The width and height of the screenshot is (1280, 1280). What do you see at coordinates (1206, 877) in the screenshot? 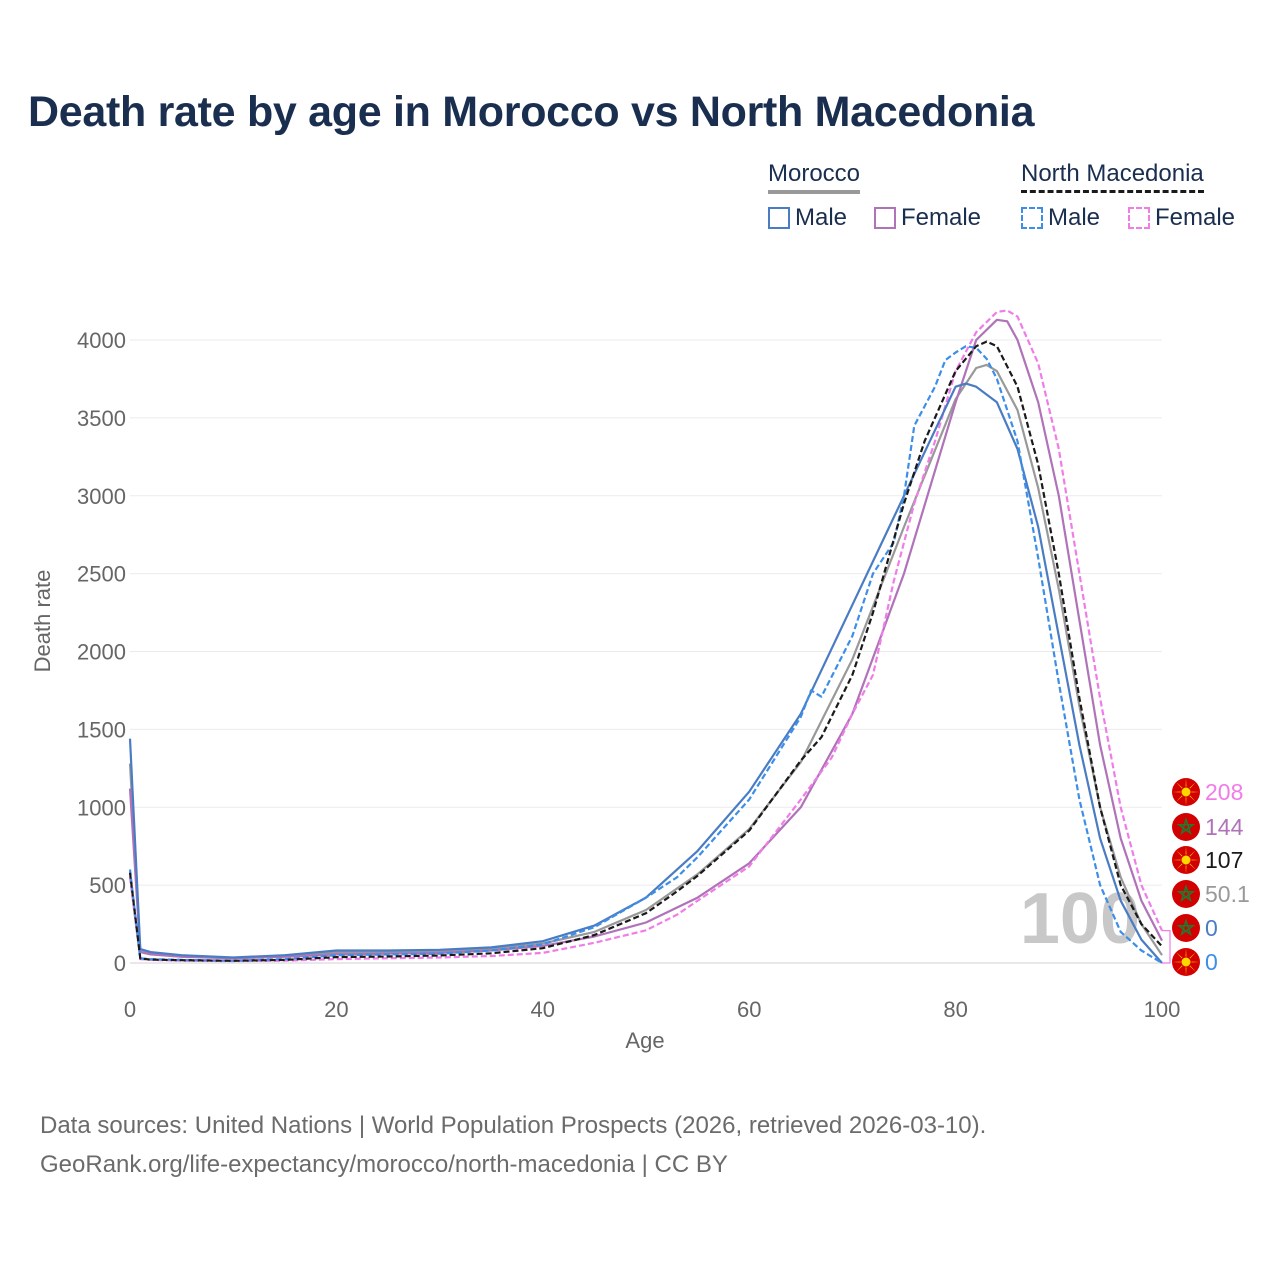
I see `end-labels: 208 144 107 50.1 0 0` at bounding box center [1206, 877].